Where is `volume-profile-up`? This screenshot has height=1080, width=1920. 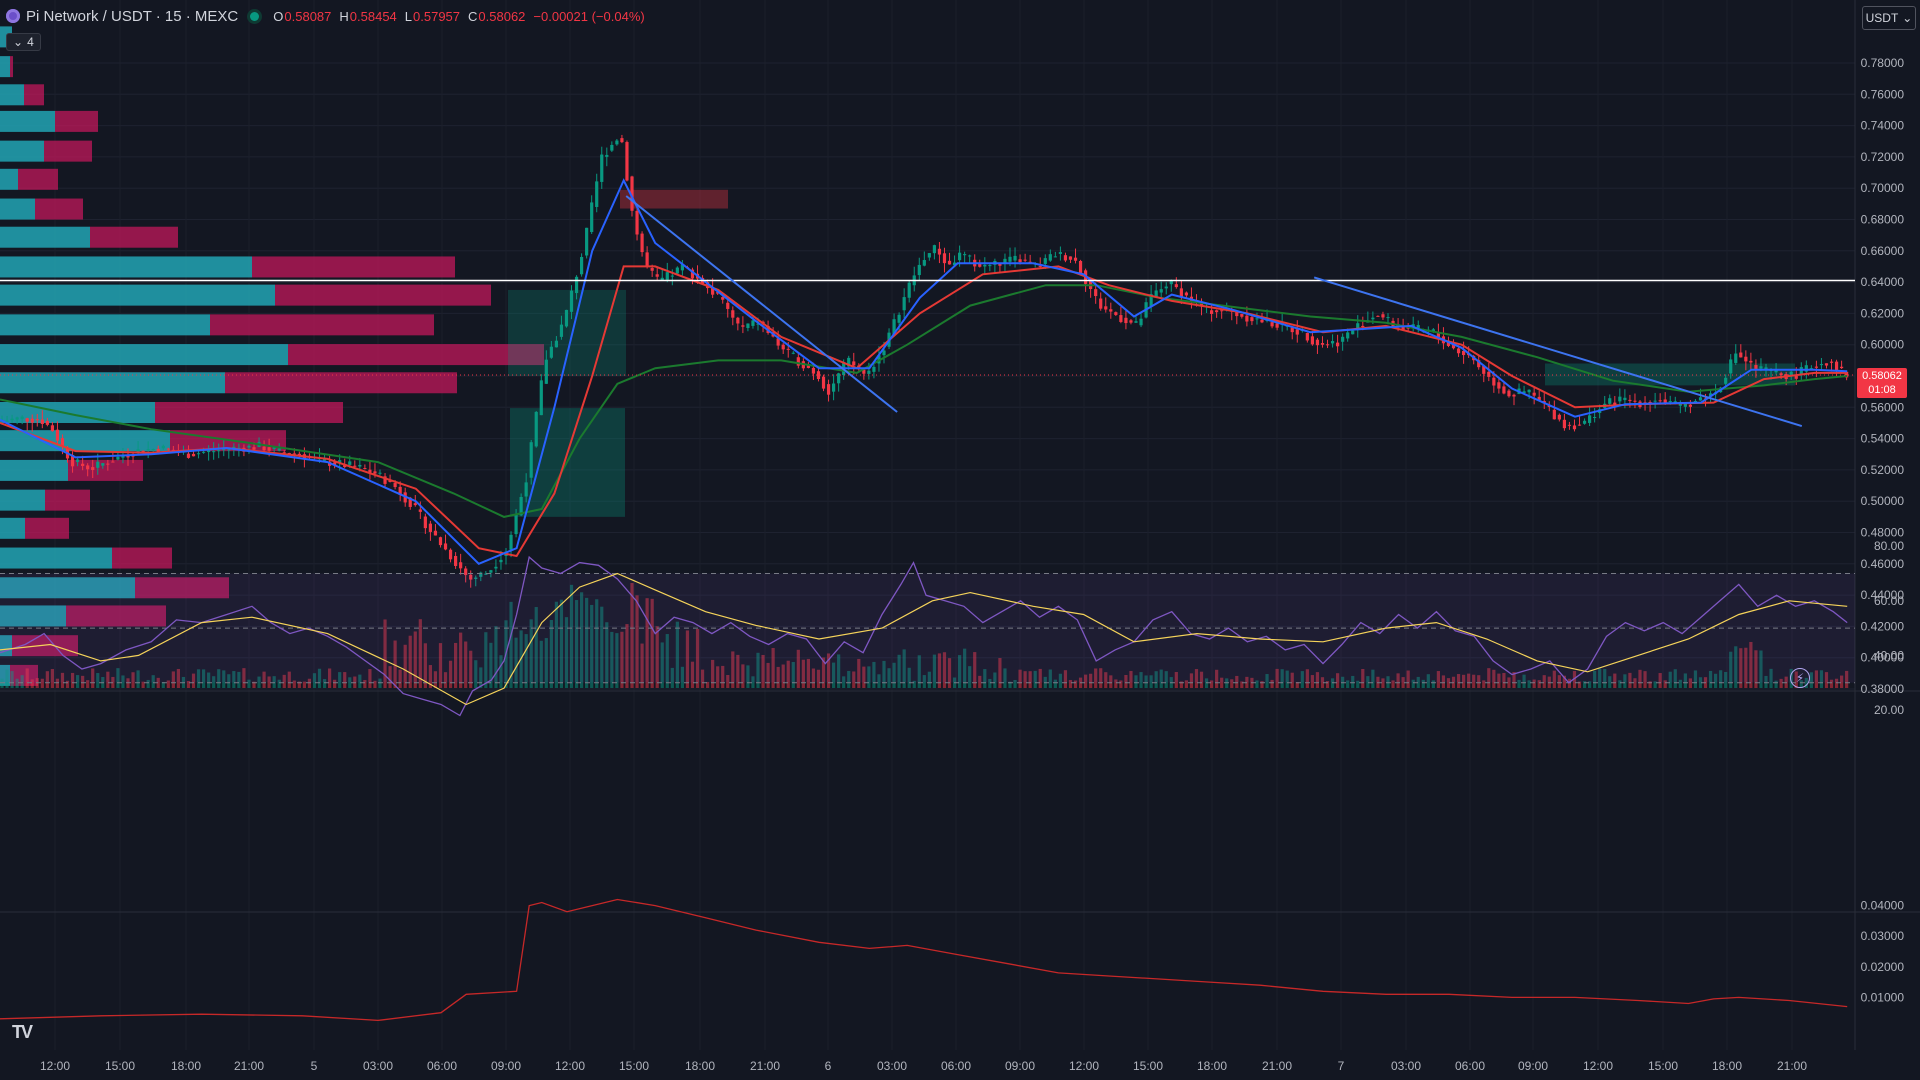
volume-profile-up is located at coordinates (45, 237).